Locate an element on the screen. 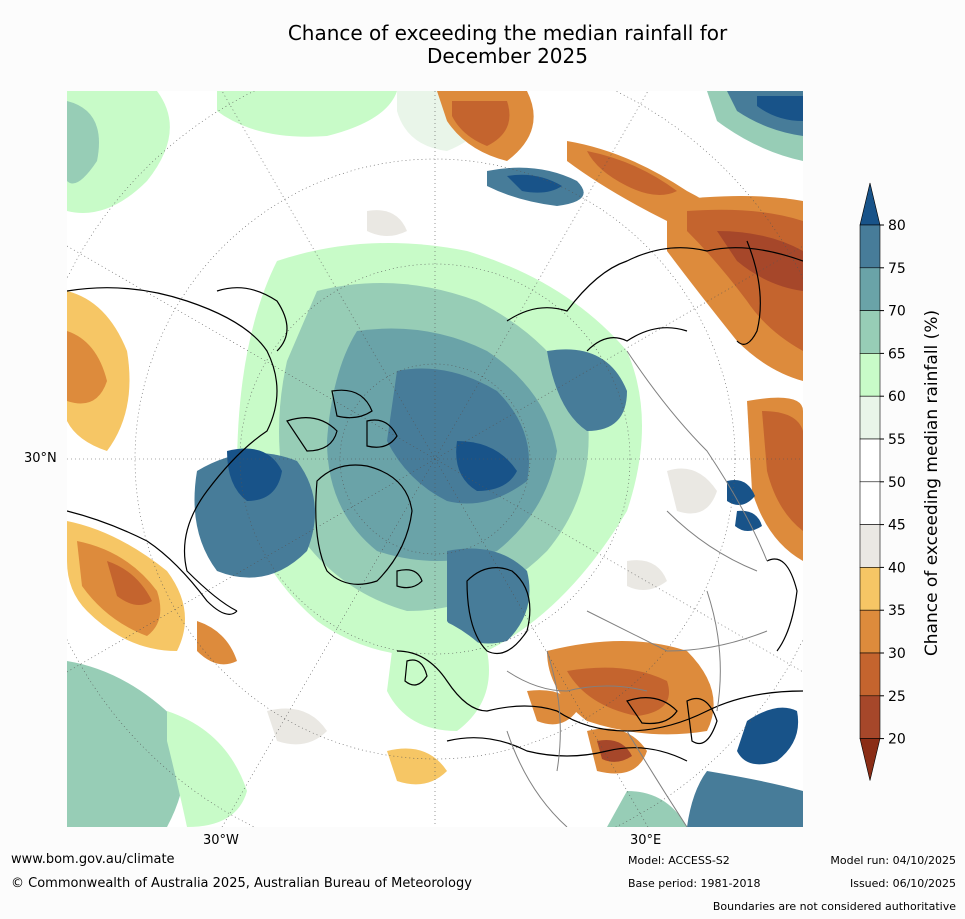 The height and width of the screenshot is (919, 965). colorbar-extend-high is located at coordinates (870, 204).